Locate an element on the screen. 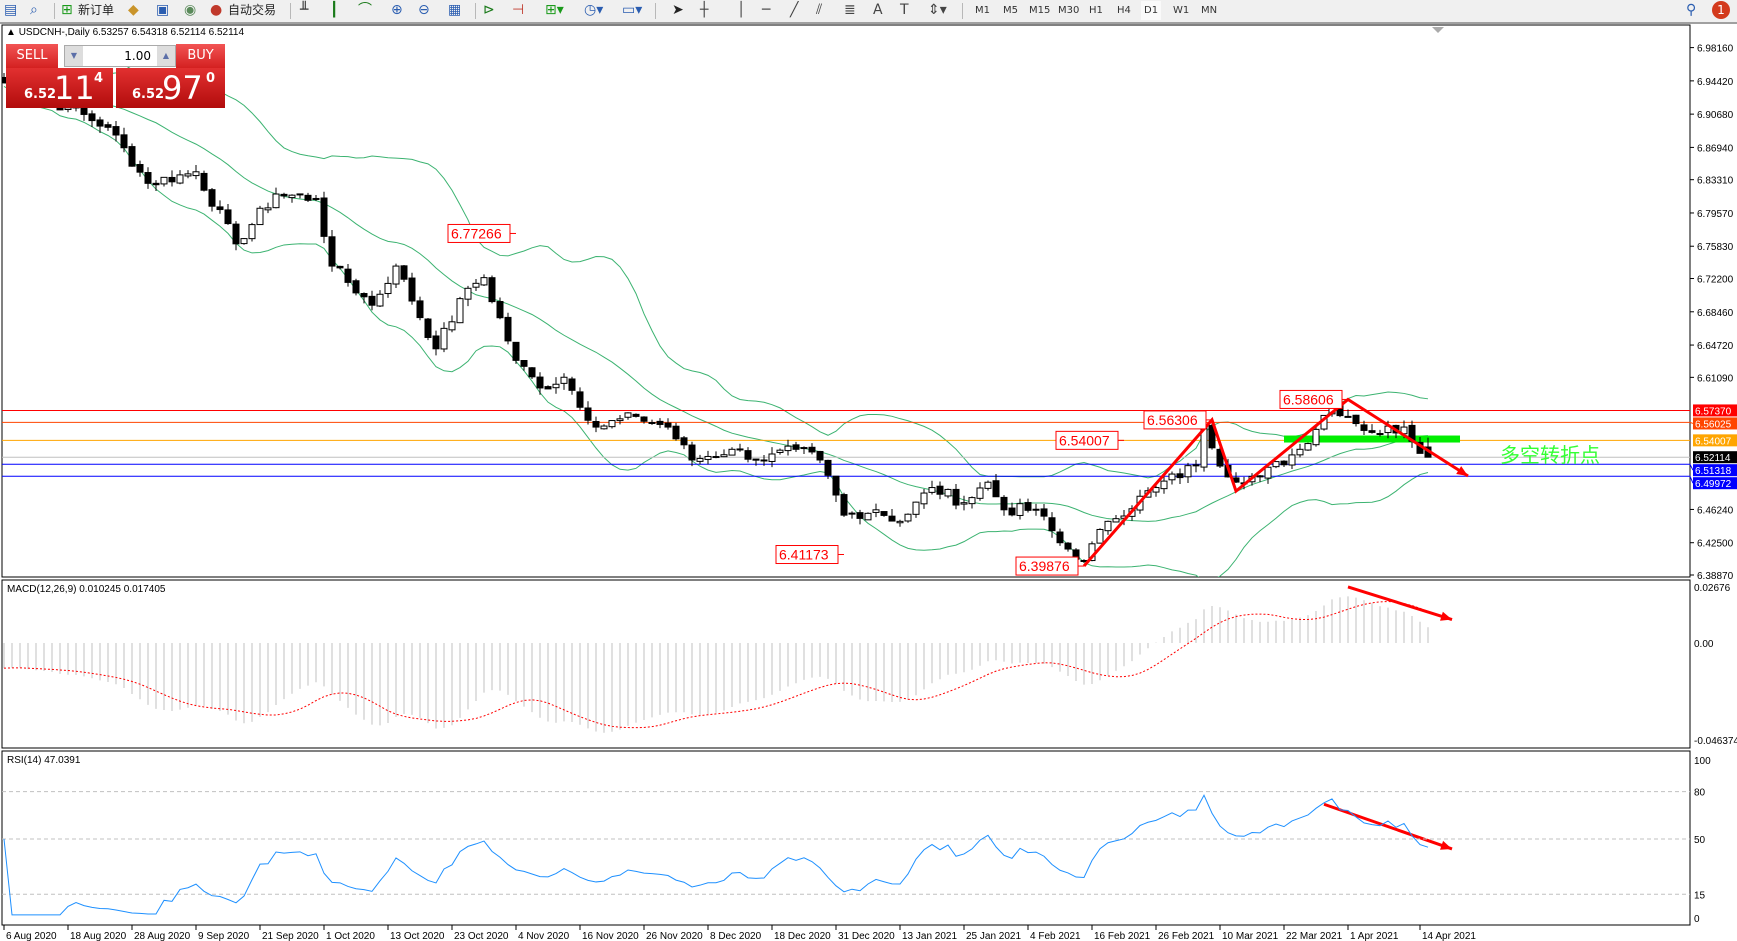 The height and width of the screenshot is (941, 1737). chart-shift-icon: ⊳ is located at coordinates (489, 10).